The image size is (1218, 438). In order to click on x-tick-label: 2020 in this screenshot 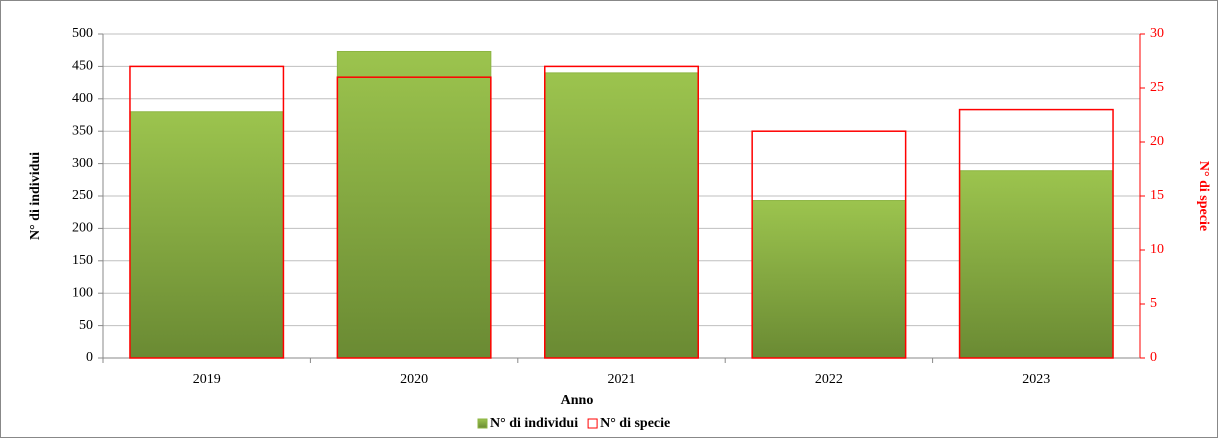, I will do `click(414, 379)`.